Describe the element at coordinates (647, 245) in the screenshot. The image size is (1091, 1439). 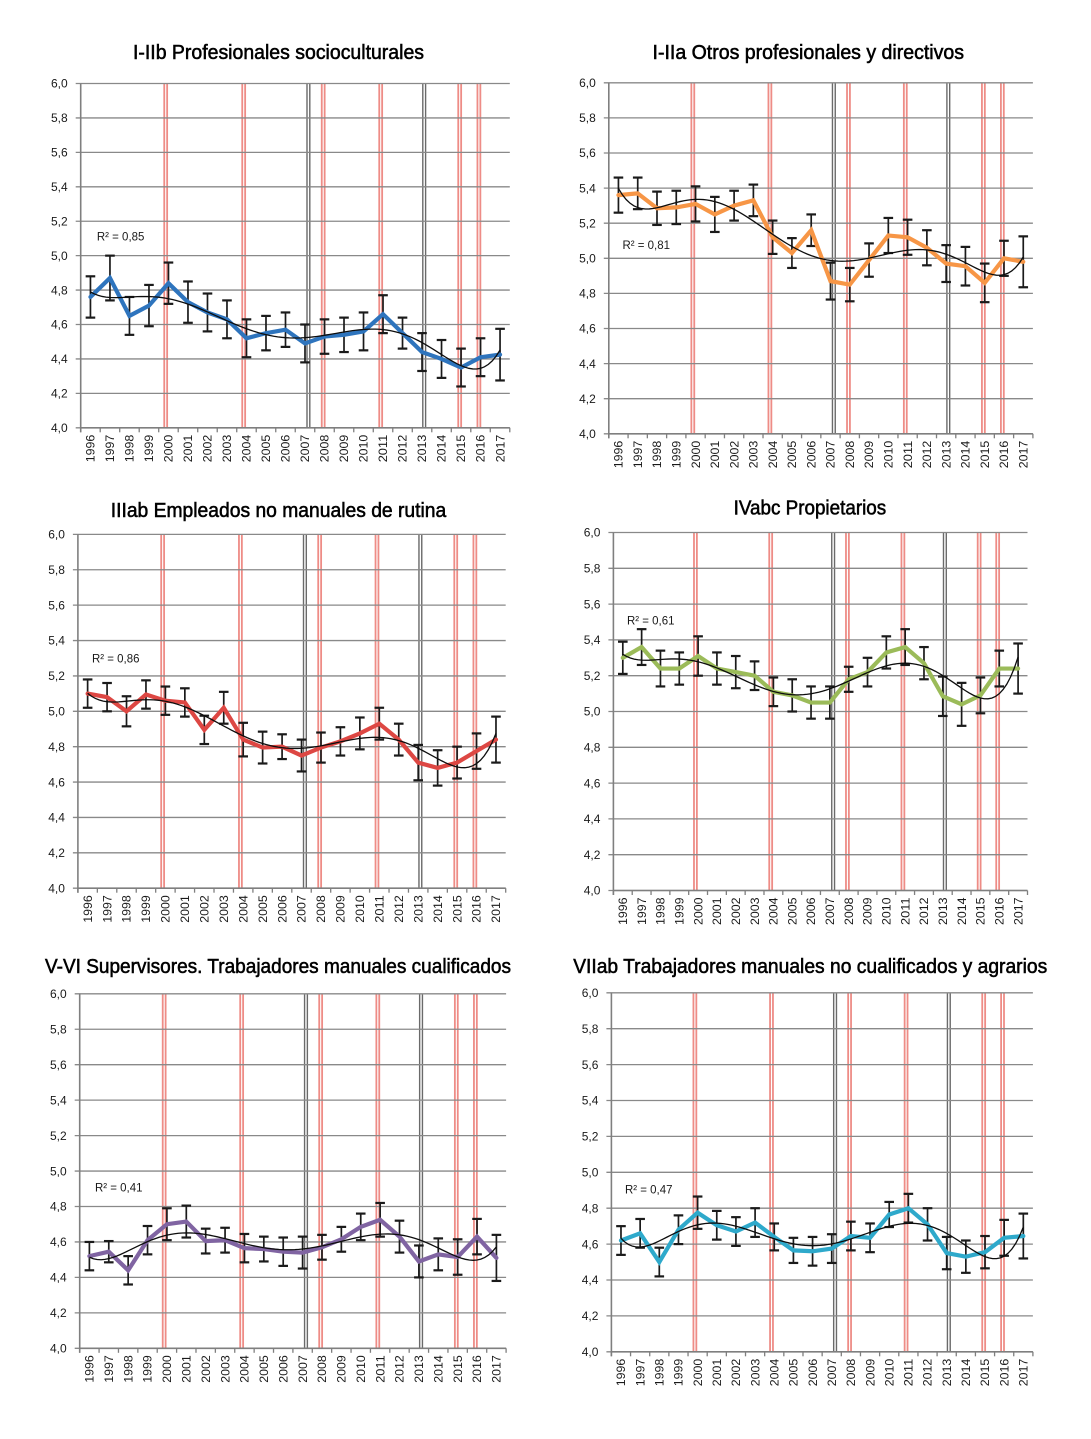
I see `svg-text: R² = 0,81` at that location.